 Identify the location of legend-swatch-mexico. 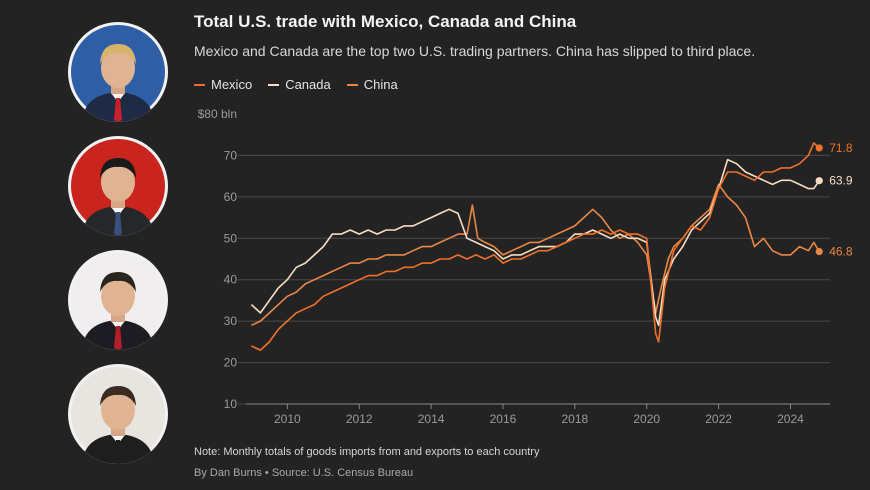
(199, 84).